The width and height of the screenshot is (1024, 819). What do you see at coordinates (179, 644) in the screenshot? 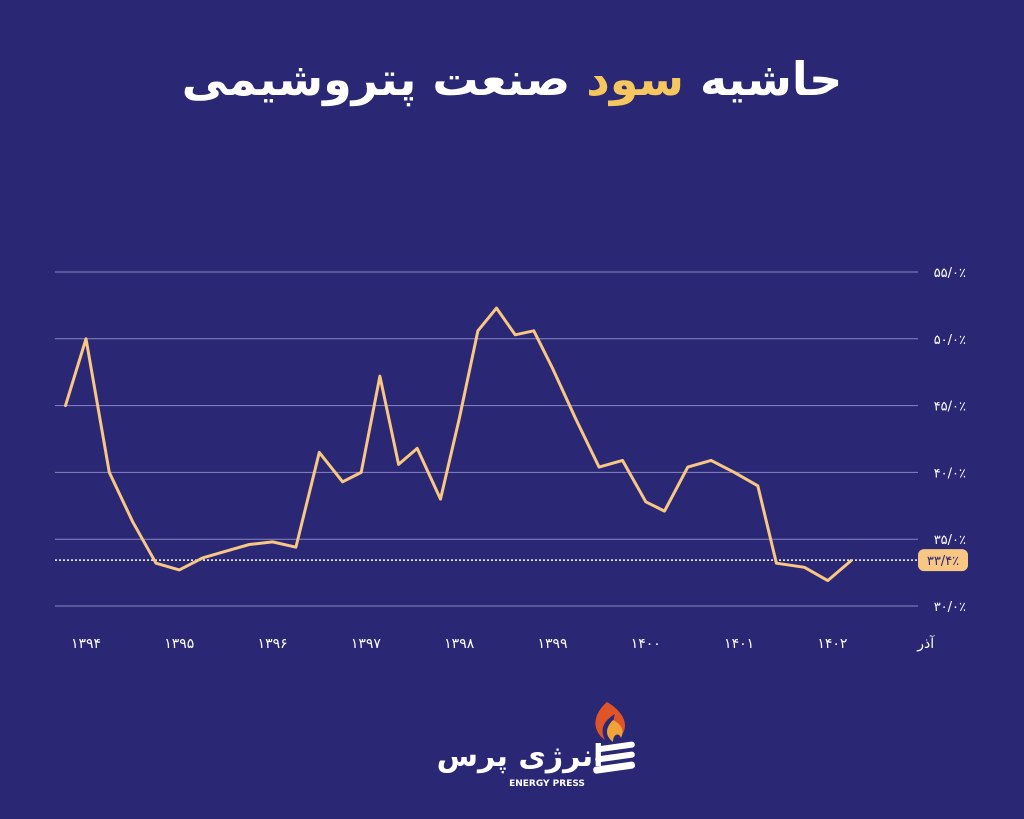
I see `x-tick-label: ۱۳۹۵` at bounding box center [179, 644].